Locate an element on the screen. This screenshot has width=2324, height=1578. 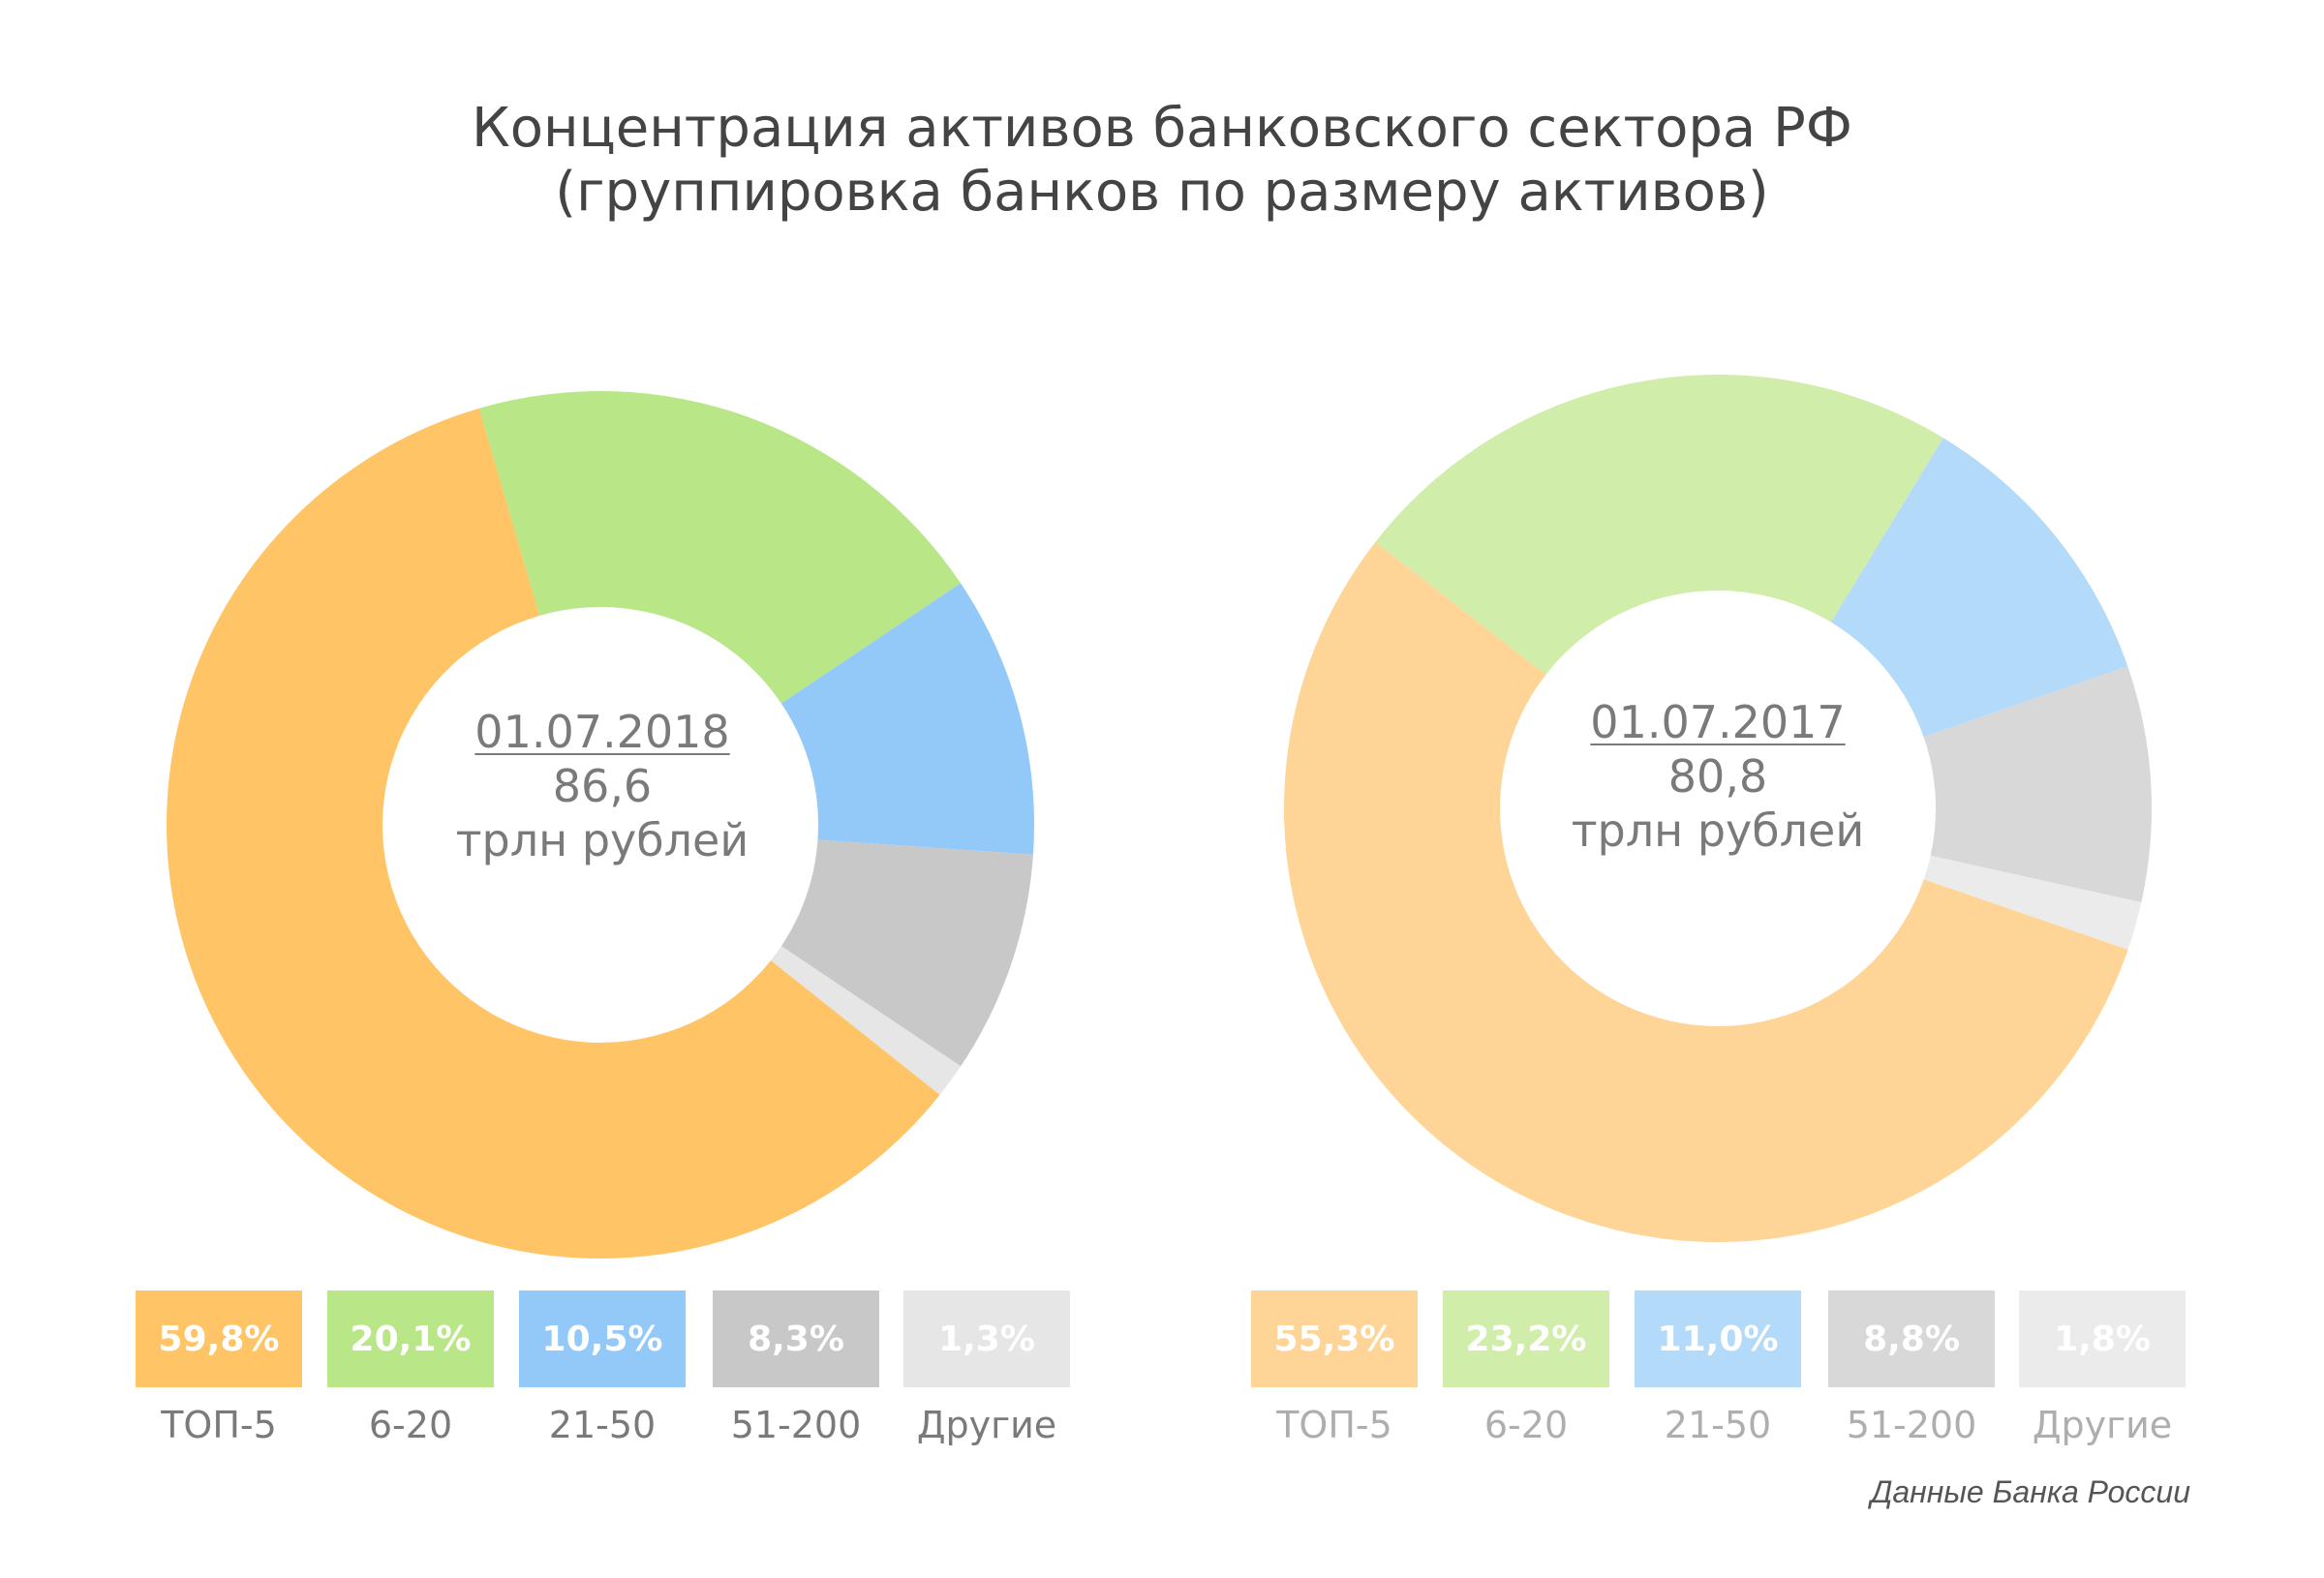
center-date: 01.07.2017 is located at coordinates (1718, 722).